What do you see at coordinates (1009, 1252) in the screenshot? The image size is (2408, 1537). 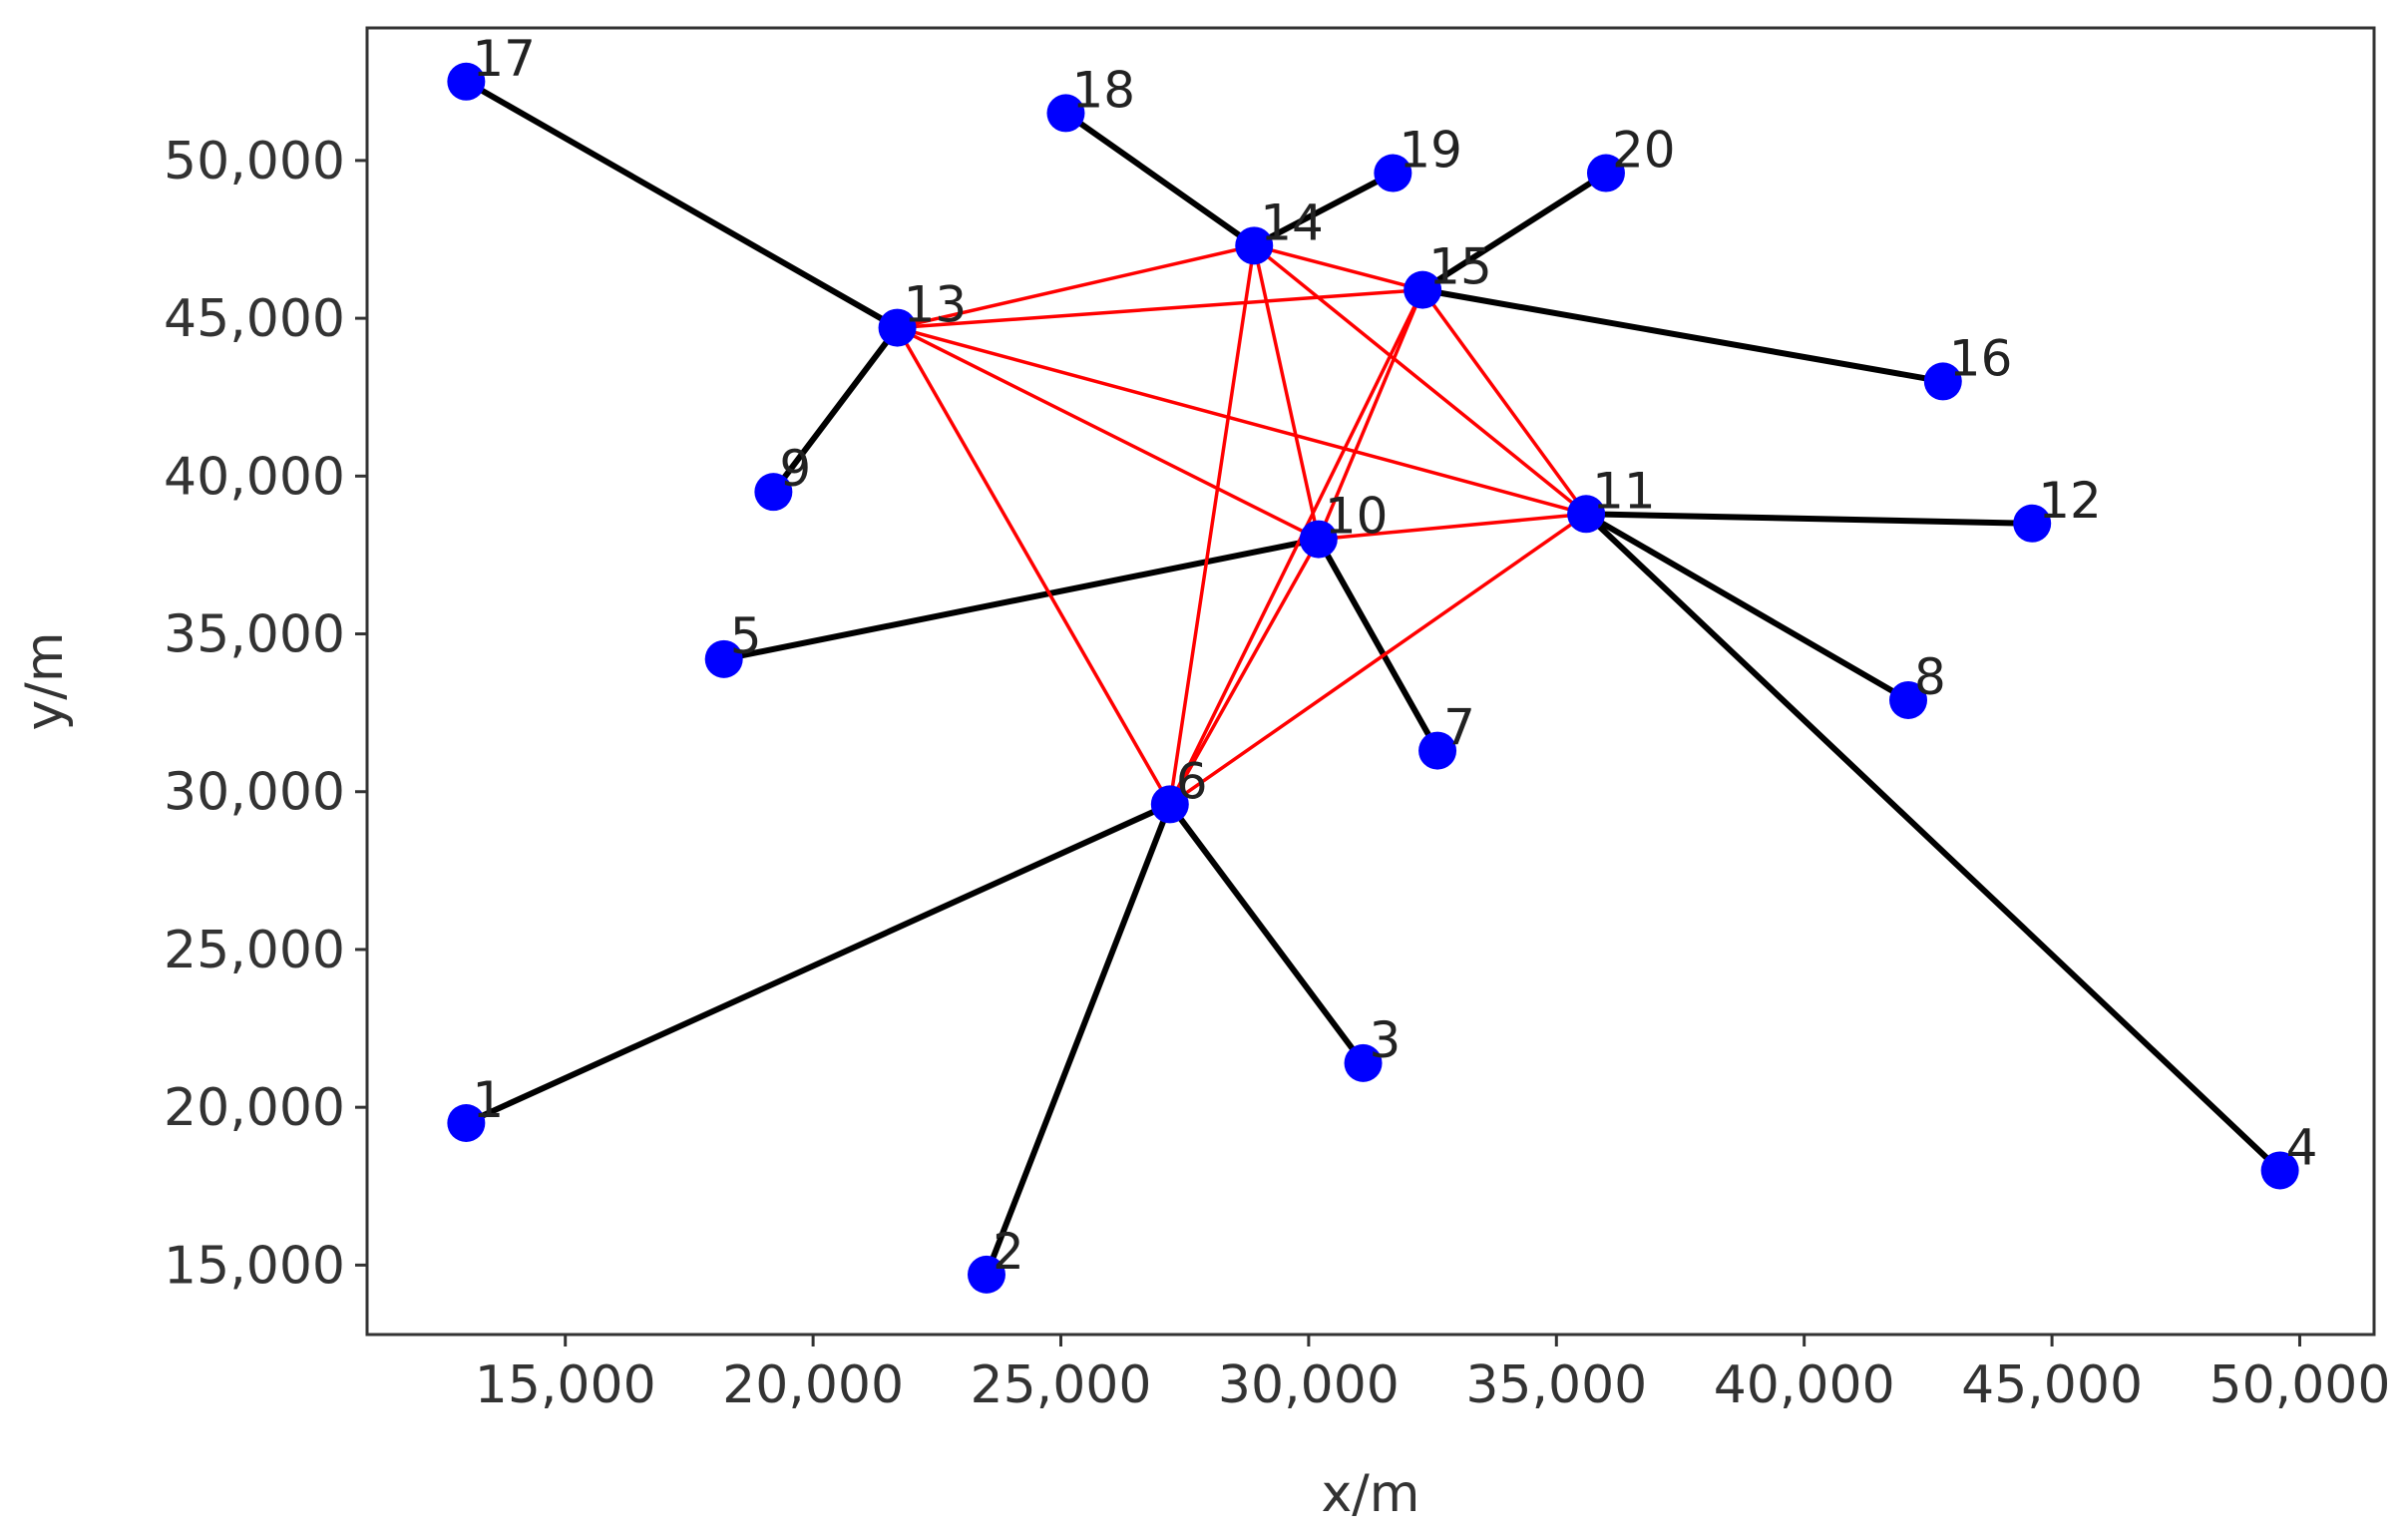 I see `node-label: 2` at bounding box center [1009, 1252].